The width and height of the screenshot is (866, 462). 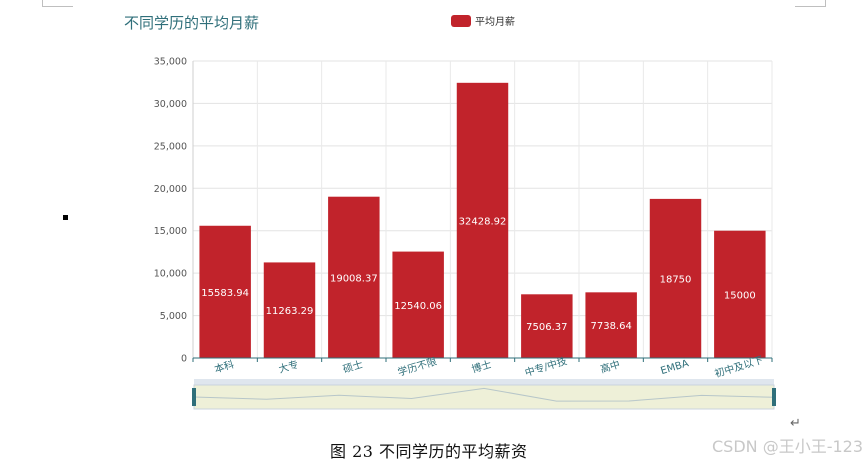 I want to click on chart-legend: 平均月薪, so click(x=483, y=20).